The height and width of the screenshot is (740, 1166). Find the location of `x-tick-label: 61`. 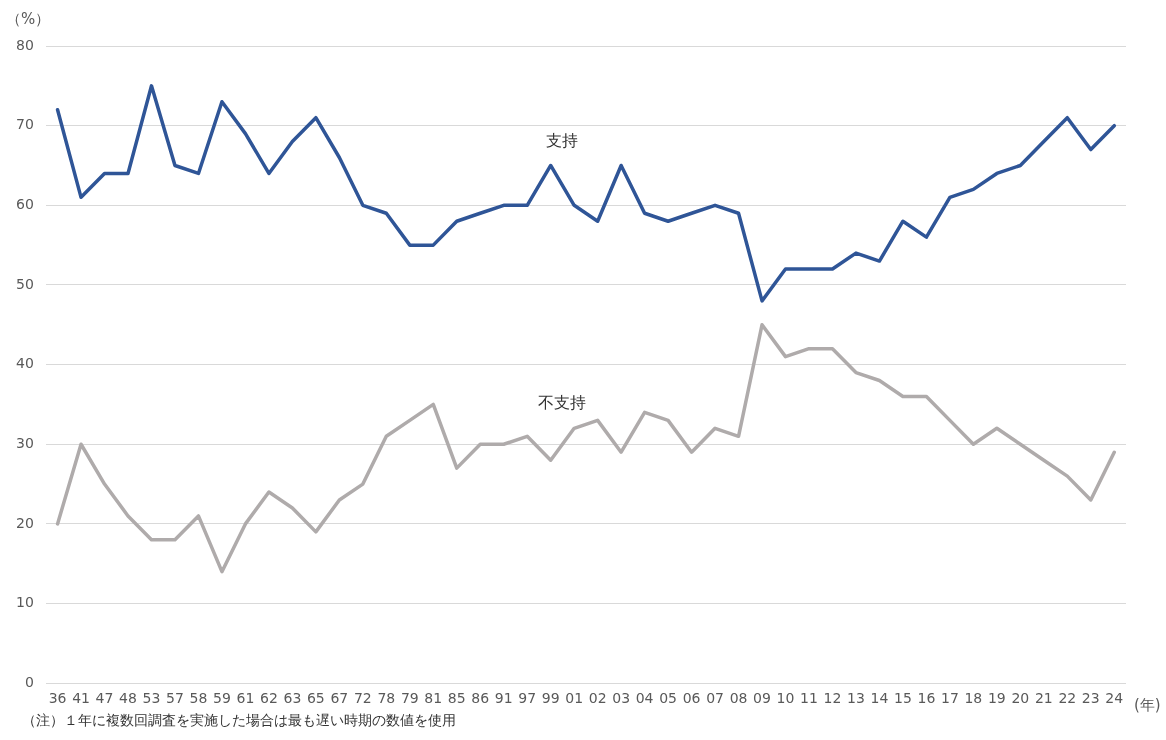

x-tick-label: 61 is located at coordinates (245, 698).